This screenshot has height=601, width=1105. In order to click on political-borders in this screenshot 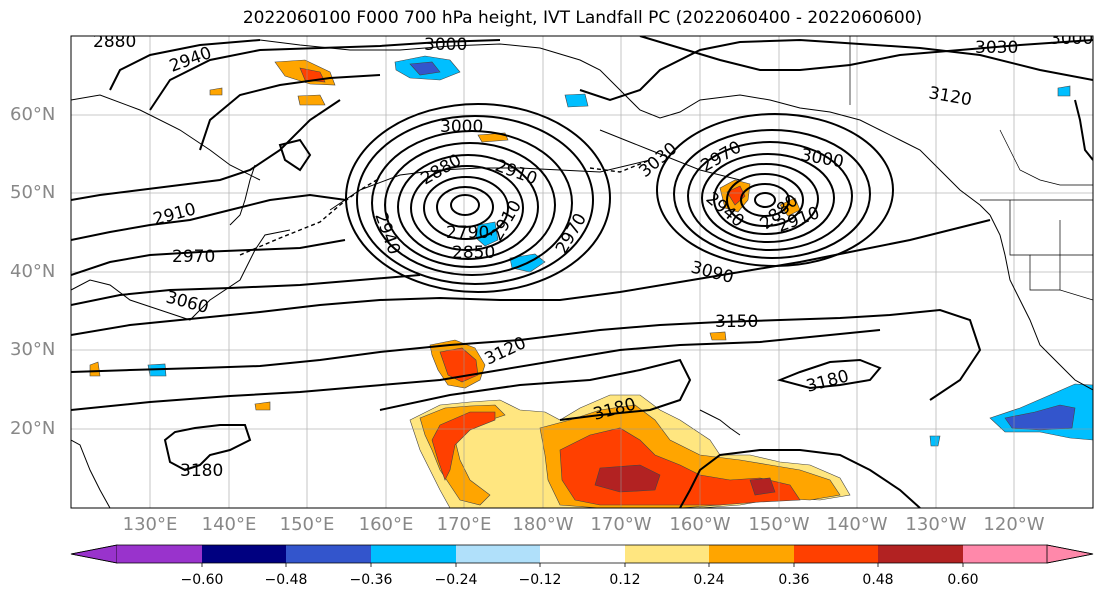, I will do `click(971, 168)`.